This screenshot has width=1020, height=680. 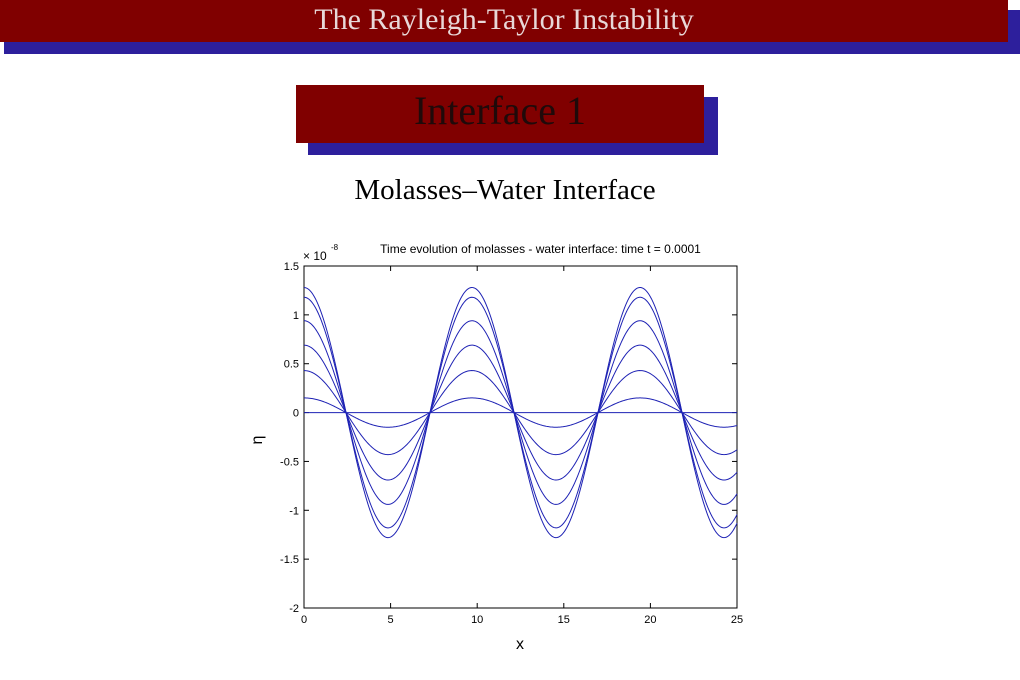 I want to click on x-tick-label: 10, so click(x=477, y=620).